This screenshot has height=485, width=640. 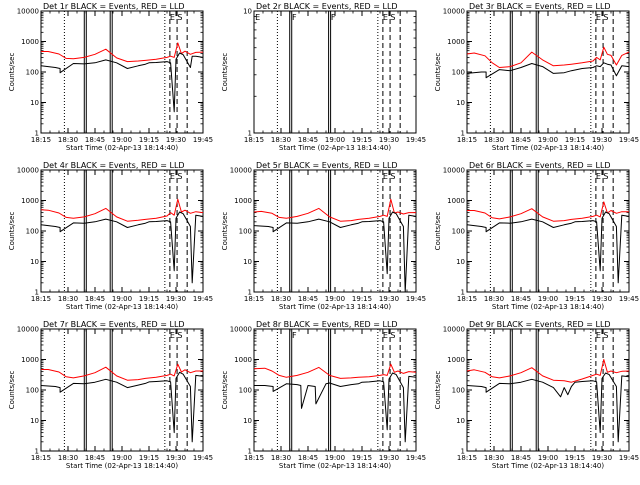 What do you see at coordinates (540, 165) in the screenshot?
I see `panel-title: Det 6r BLACK = Events, RED = LLD` at bounding box center [540, 165].